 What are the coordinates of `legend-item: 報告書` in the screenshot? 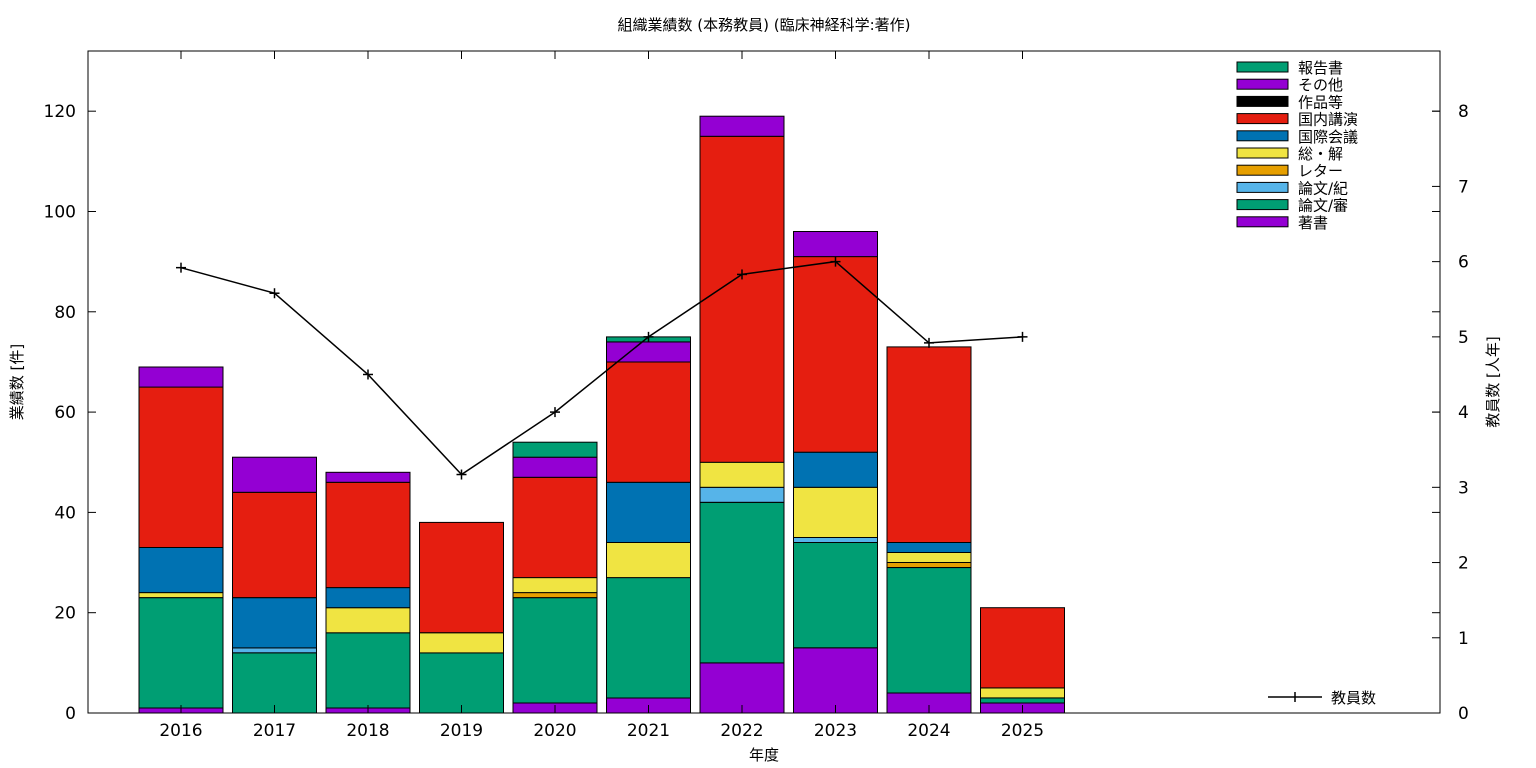 It's located at (1289, 68).